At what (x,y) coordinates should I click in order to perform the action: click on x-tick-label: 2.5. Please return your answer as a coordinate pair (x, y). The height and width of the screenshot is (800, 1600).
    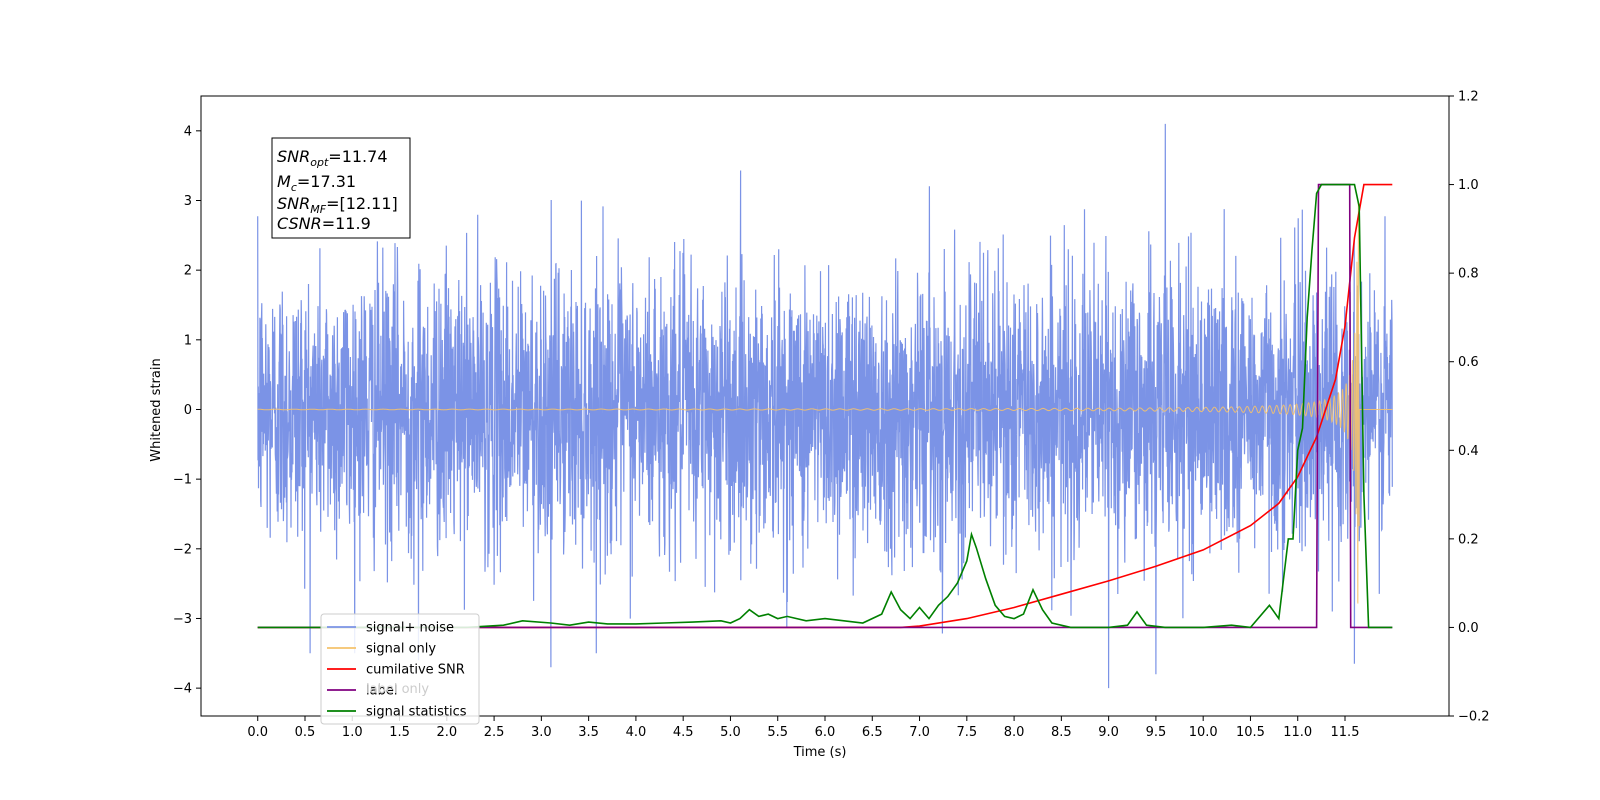
    Looking at the image, I should click on (494, 732).